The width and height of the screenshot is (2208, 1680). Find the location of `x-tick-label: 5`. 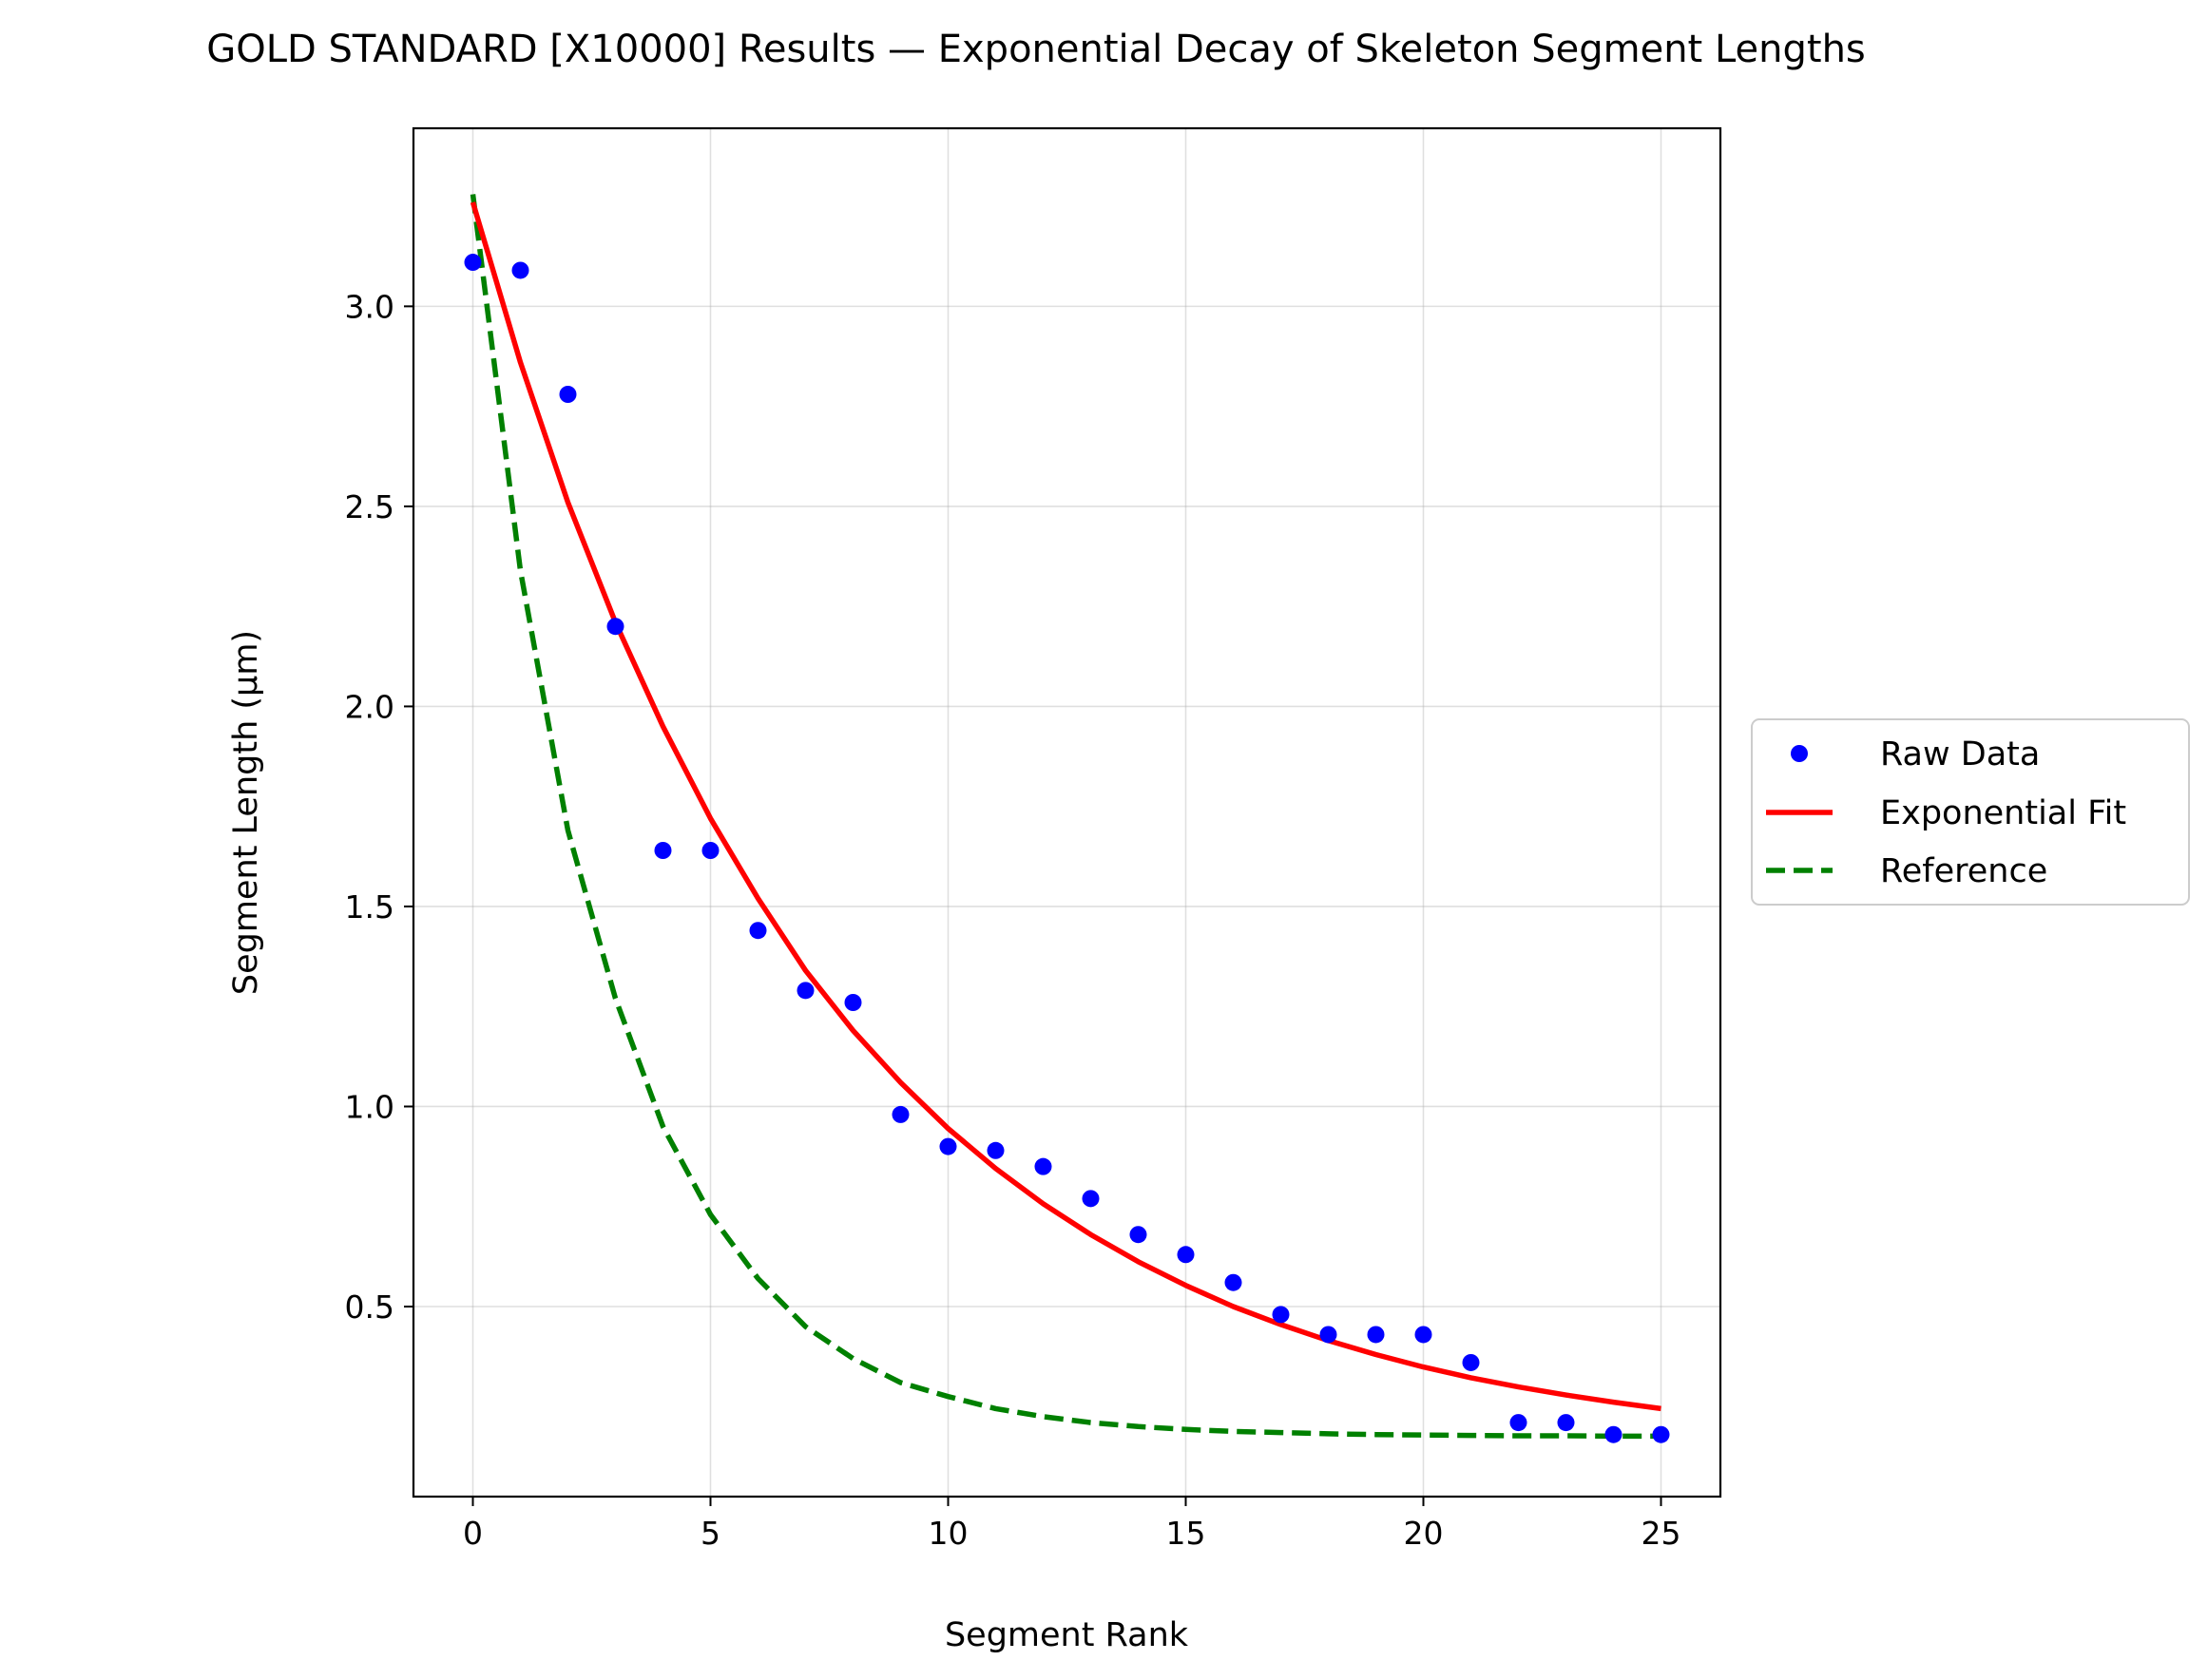

x-tick-label: 5 is located at coordinates (710, 1533).